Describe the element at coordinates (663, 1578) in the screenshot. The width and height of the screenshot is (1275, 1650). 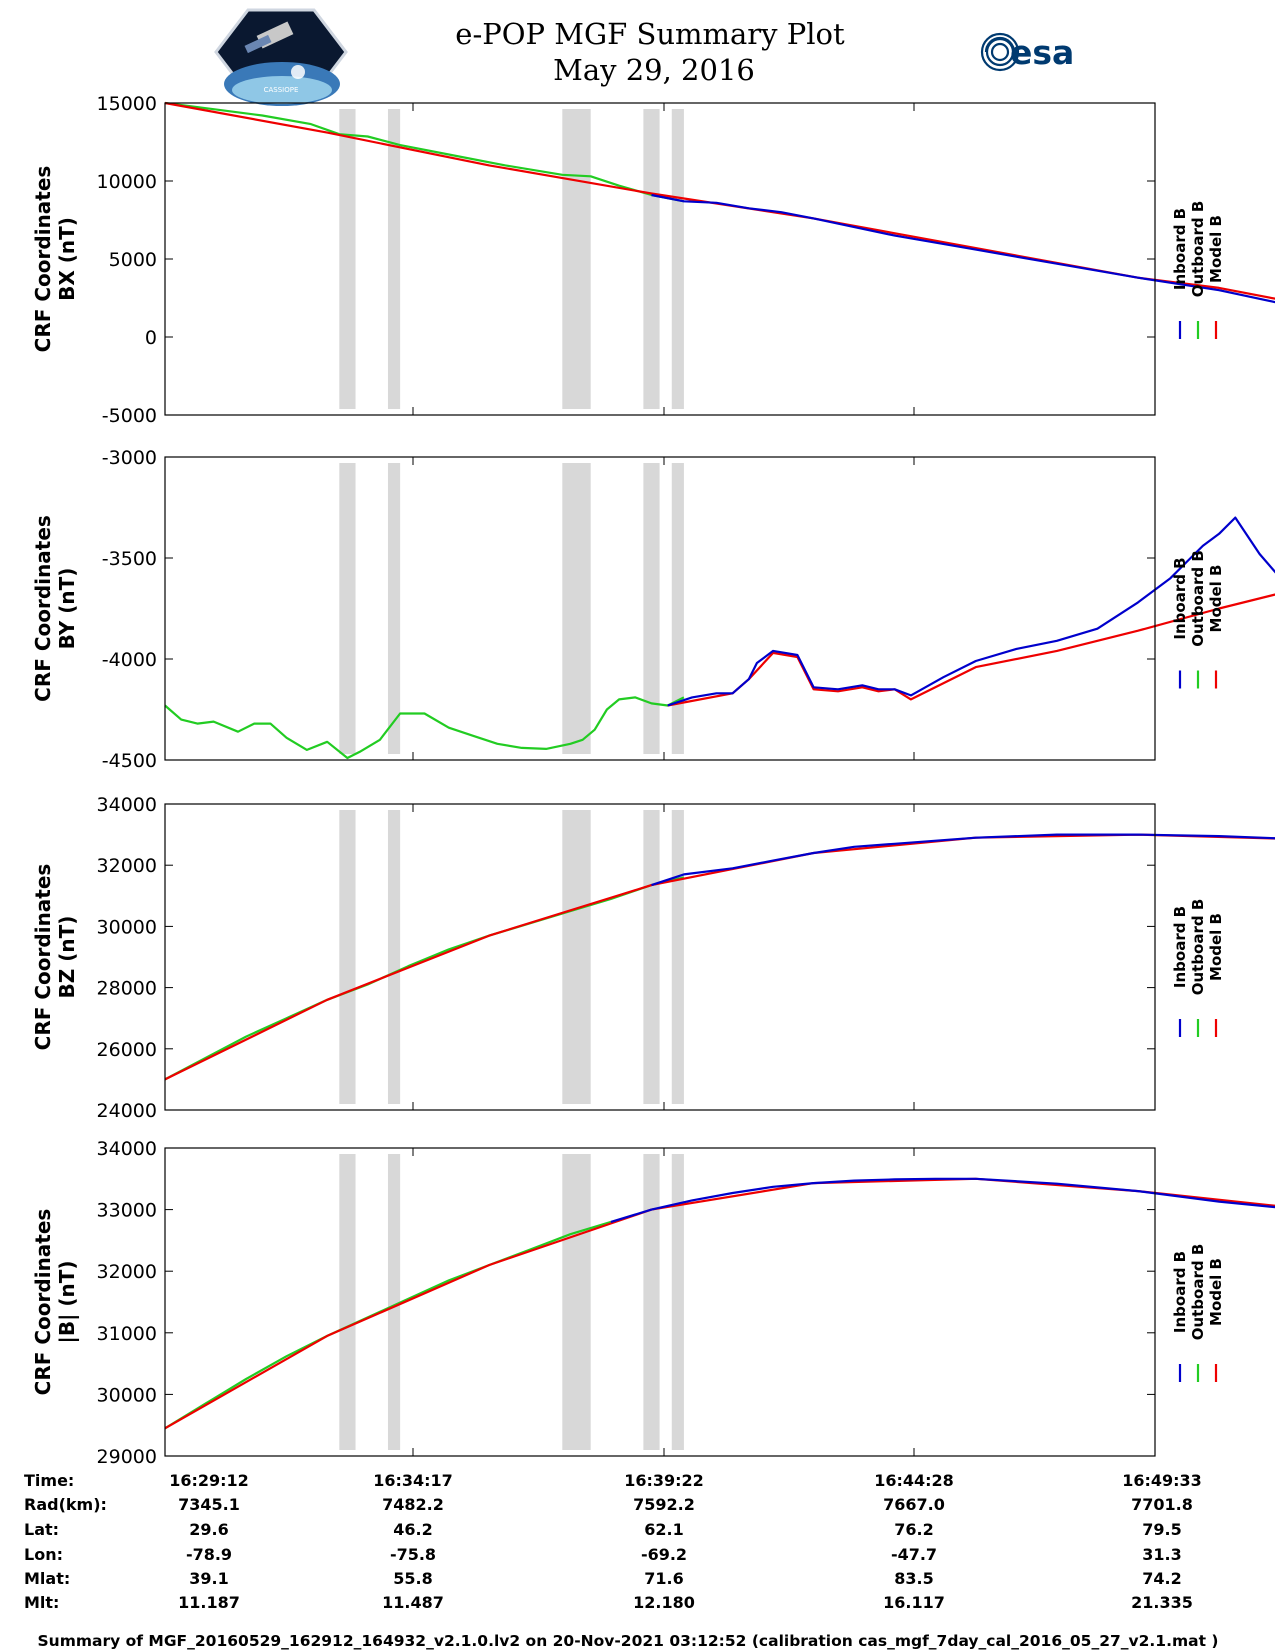
I see `info-cell: 71.6` at that location.